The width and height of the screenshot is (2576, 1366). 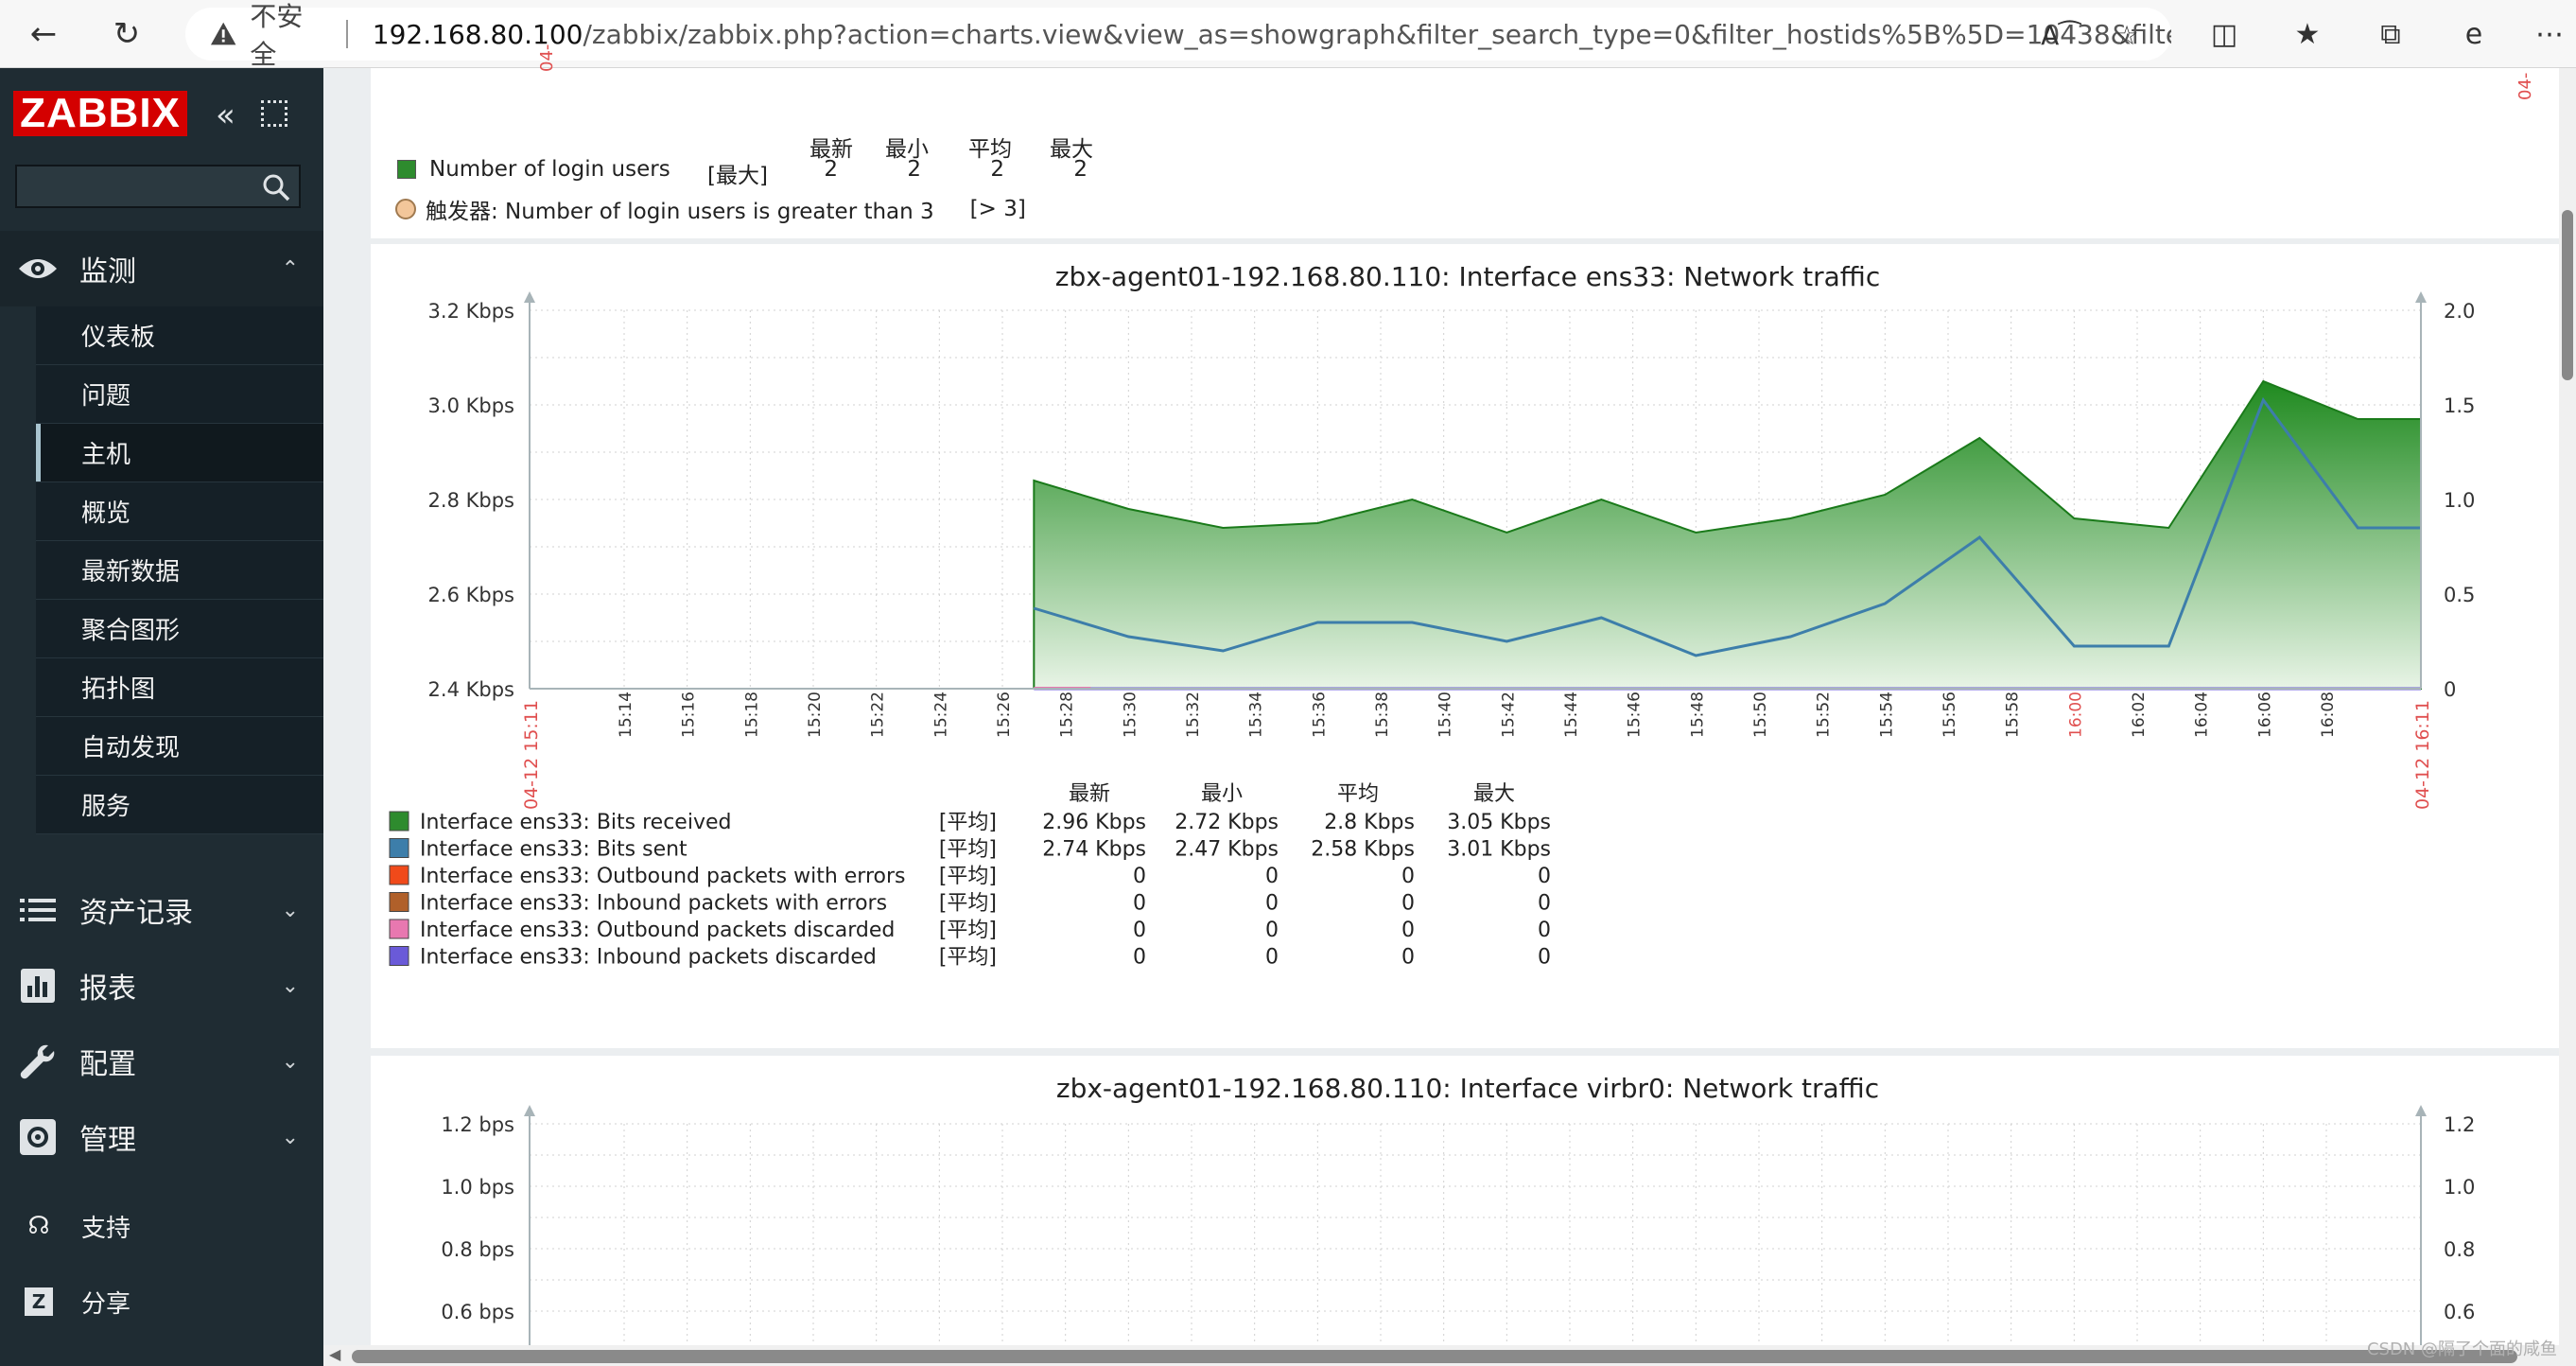 I want to click on menu-inventory: 资产记录 ⌄, so click(x=161, y=910).